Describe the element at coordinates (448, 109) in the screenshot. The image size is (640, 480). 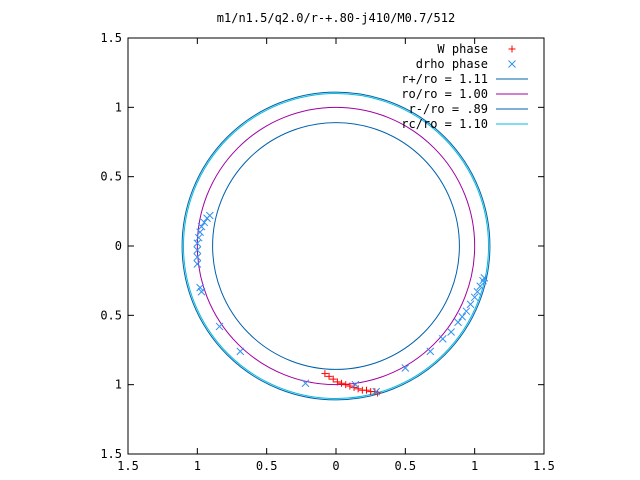
I see `legend-label: r-/ro = .89` at that location.